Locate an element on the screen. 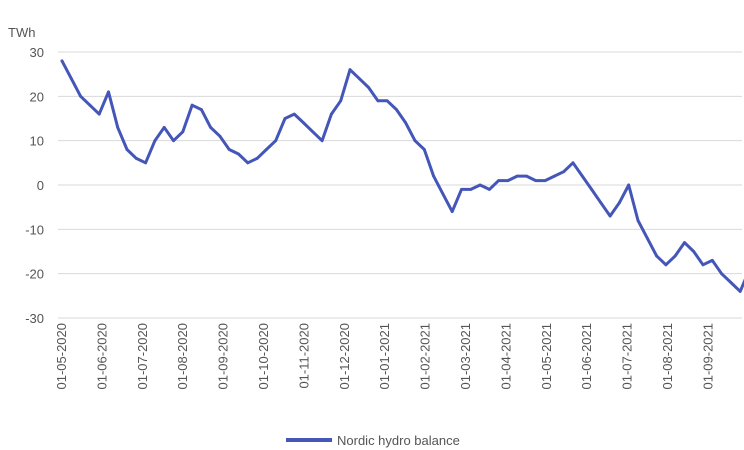 The image size is (744, 450). y-tick-label: 20 is located at coordinates (37, 96).